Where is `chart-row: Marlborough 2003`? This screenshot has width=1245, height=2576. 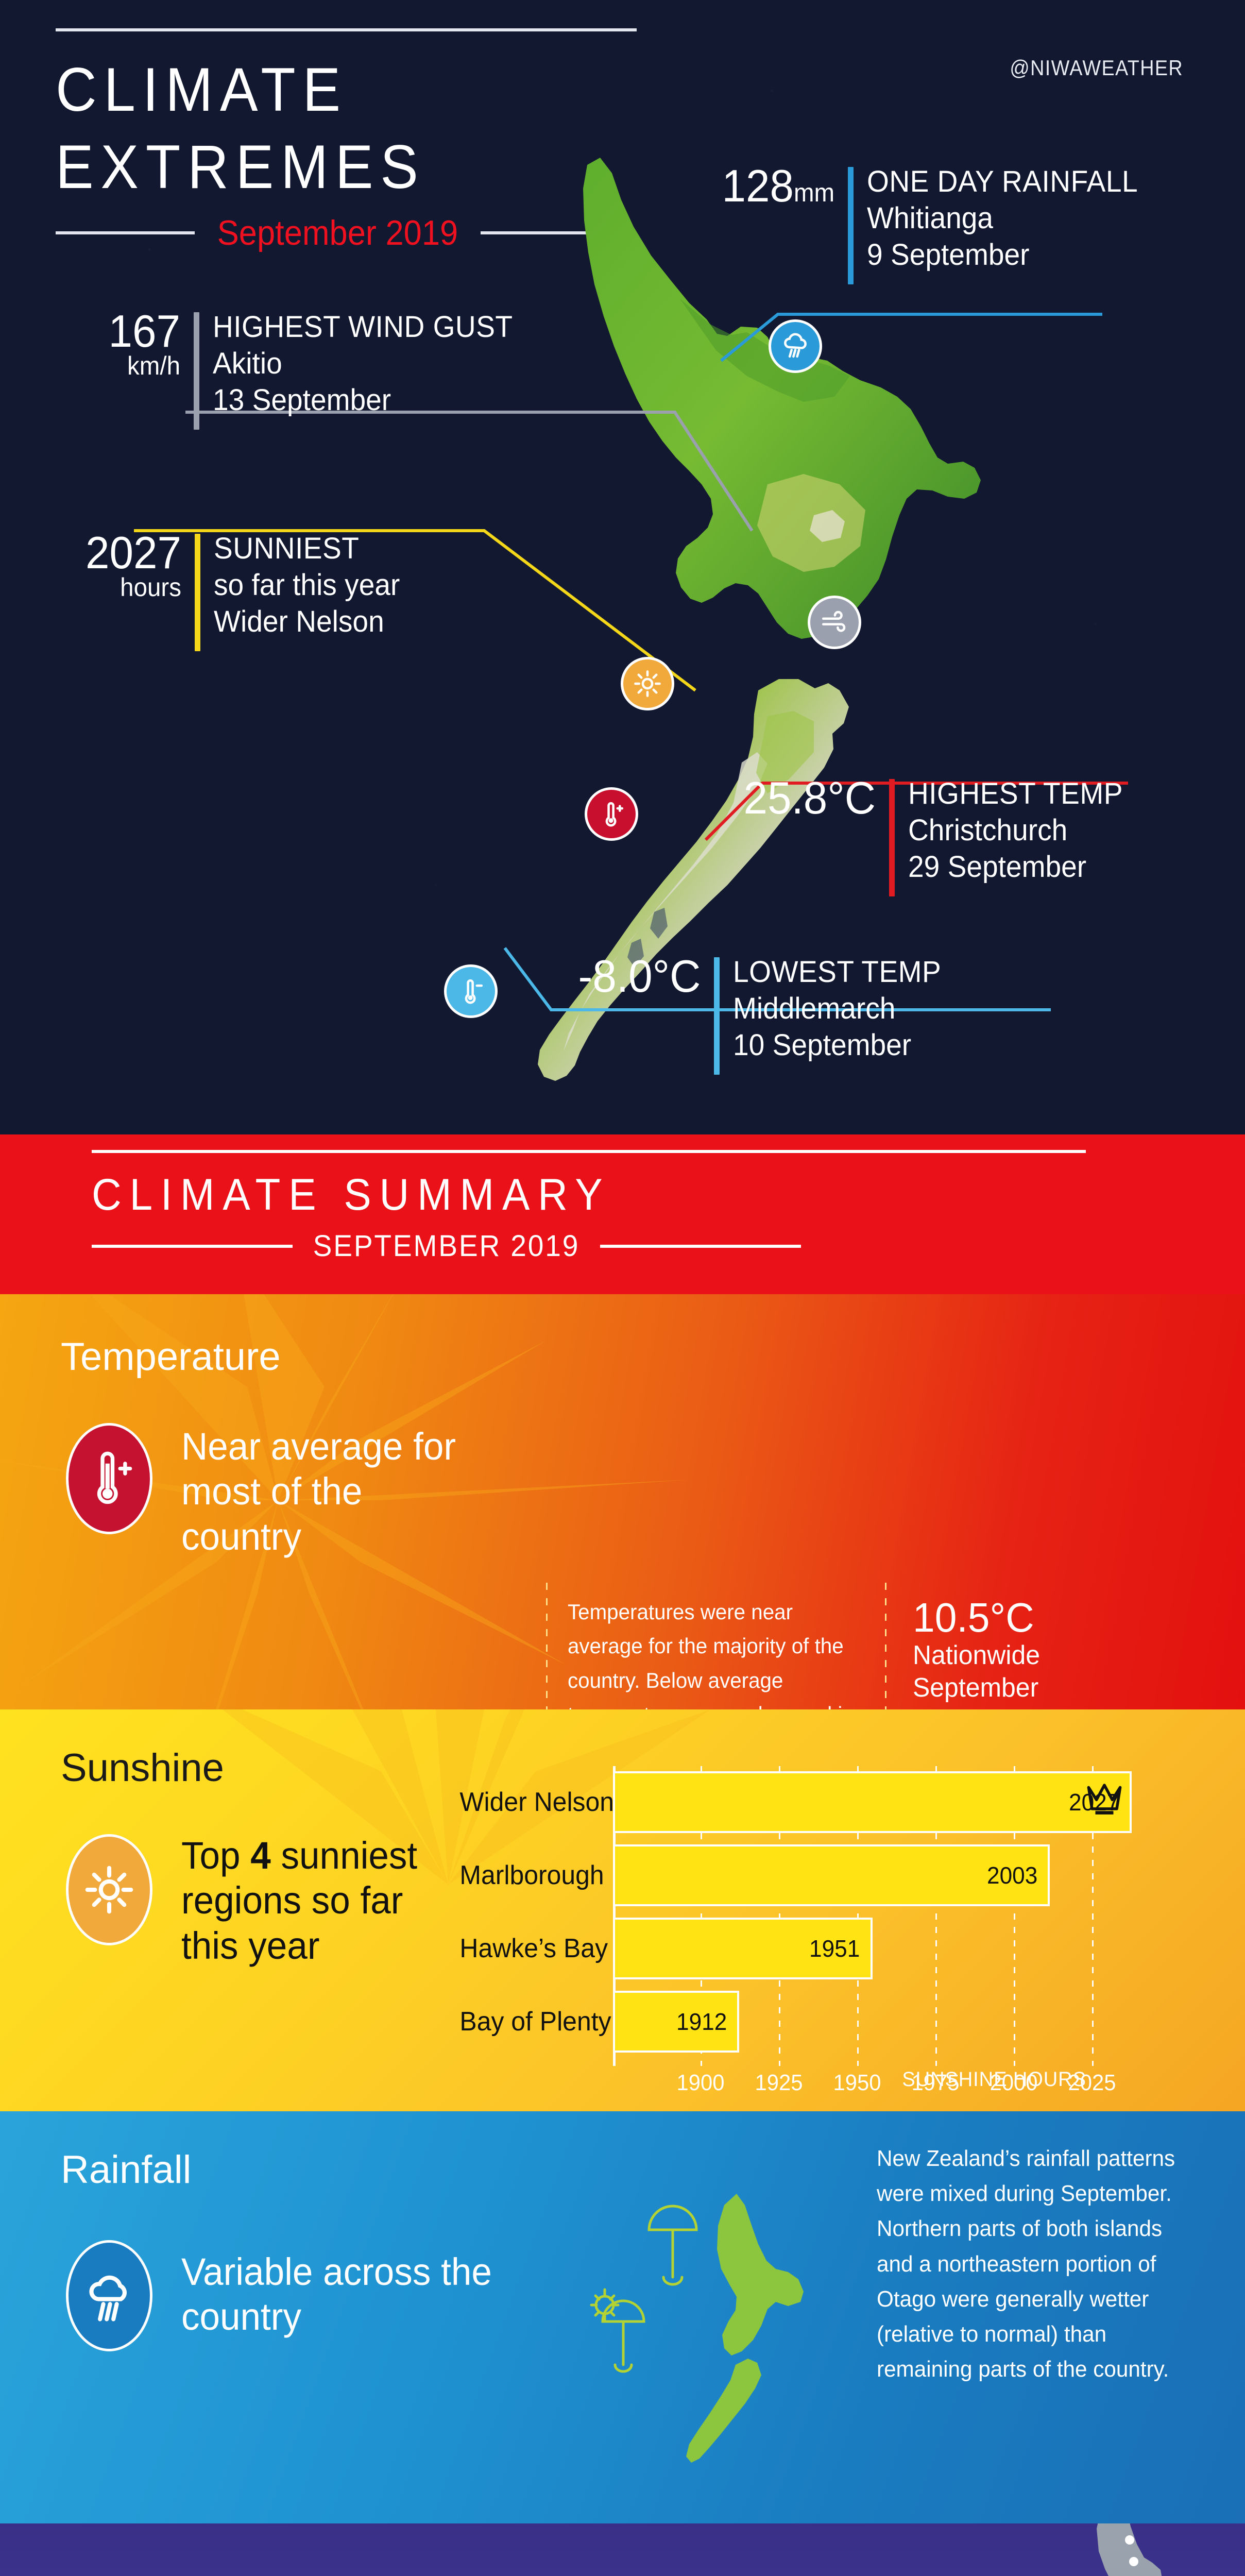
chart-row: Marlborough 2003 is located at coordinates (813, 1875).